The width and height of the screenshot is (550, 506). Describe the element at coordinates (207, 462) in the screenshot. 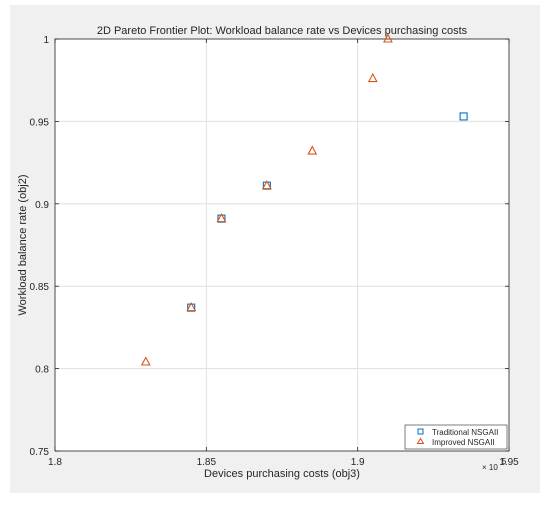

I see `x-tick-label: 1.85` at that location.